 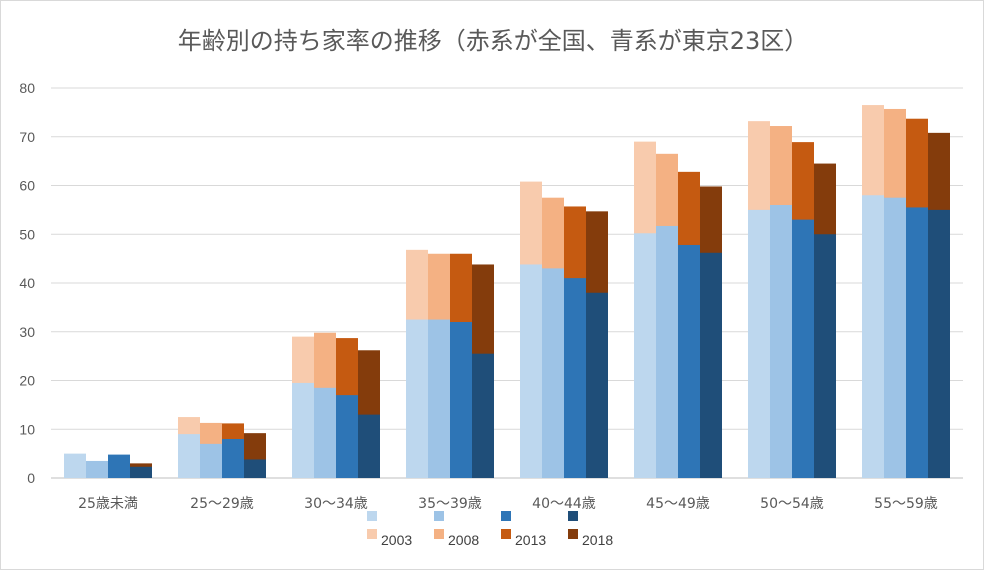 What do you see at coordinates (573, 516) in the screenshot?
I see `legend-swatch-tokyo23-2018` at bounding box center [573, 516].